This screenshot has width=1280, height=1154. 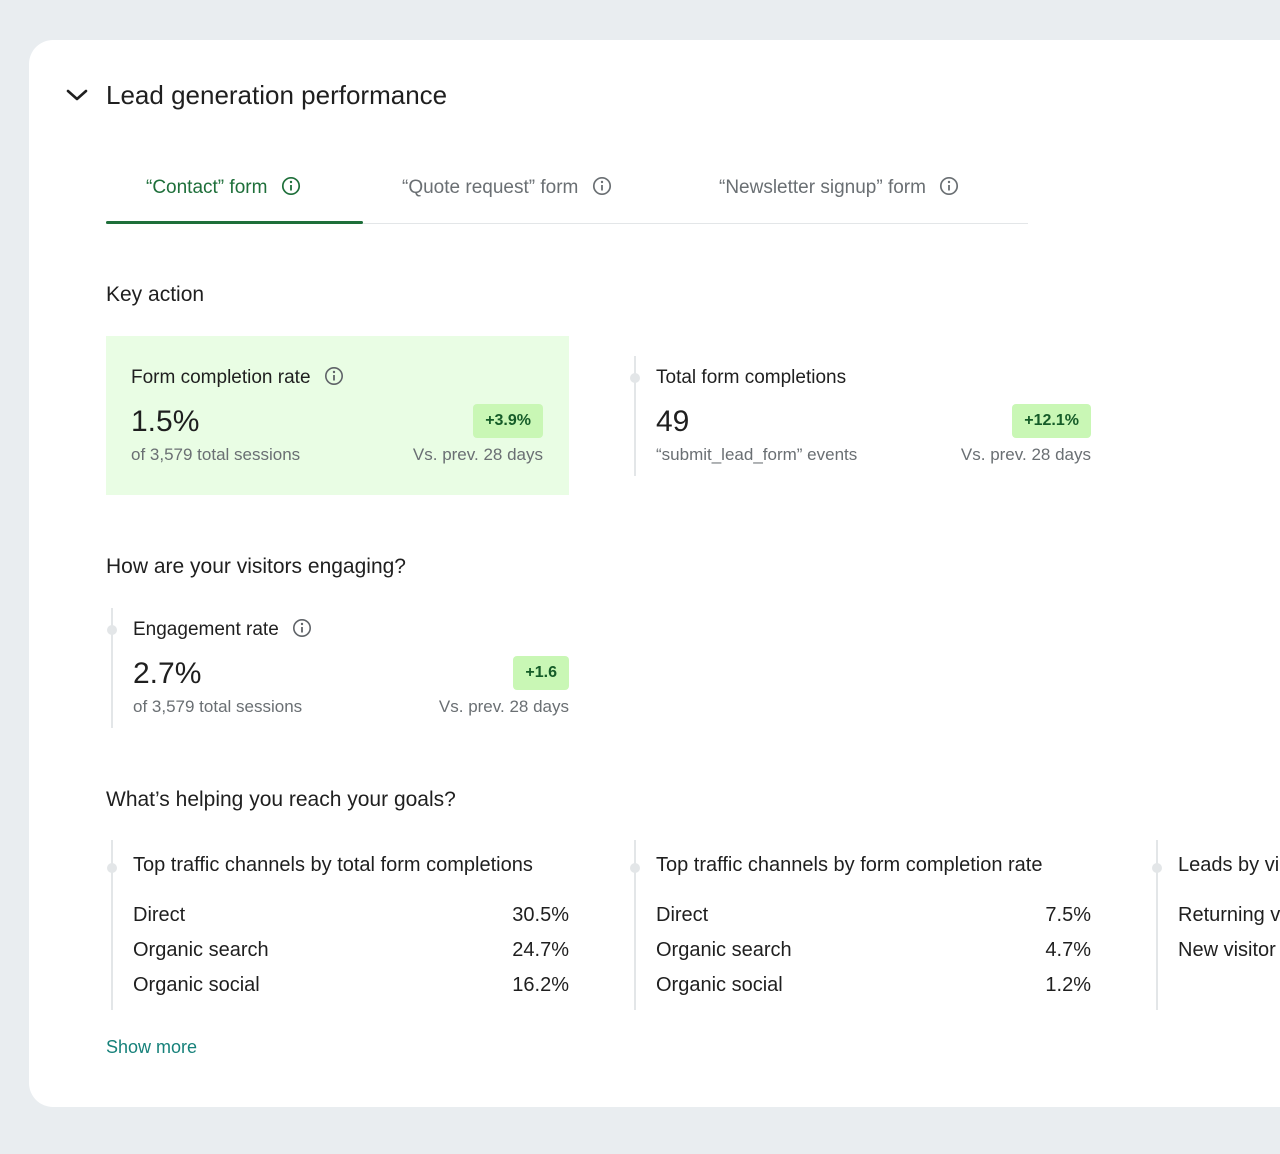 I want to click on metric-label: Total form completions, so click(x=751, y=377).